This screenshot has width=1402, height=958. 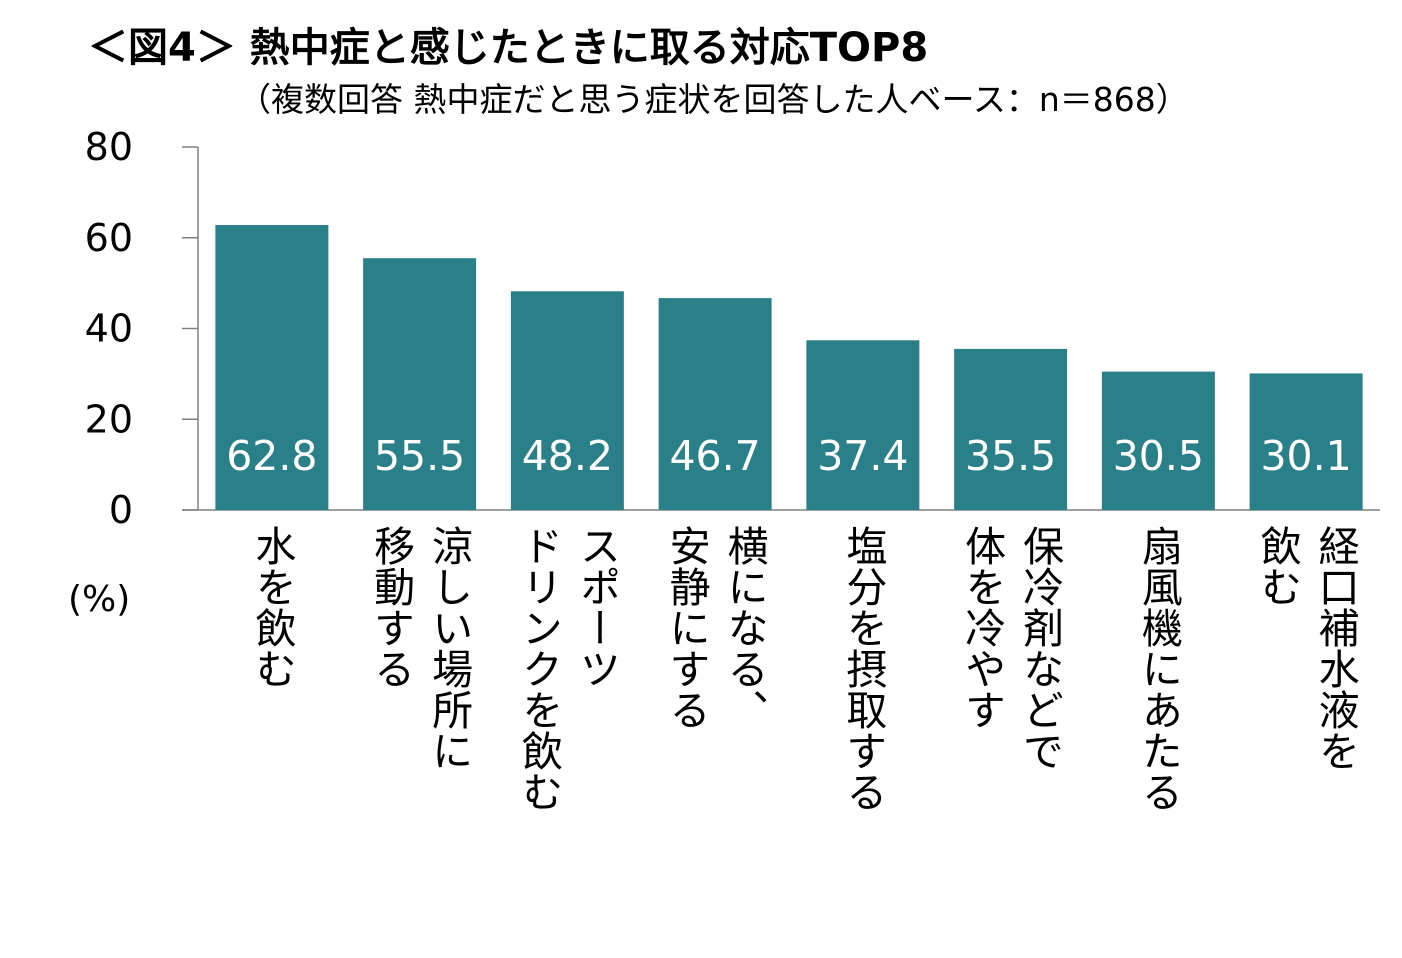 I want to click on category-label-3: スポーツ ドリンクを飲む, so click(x=567, y=668).